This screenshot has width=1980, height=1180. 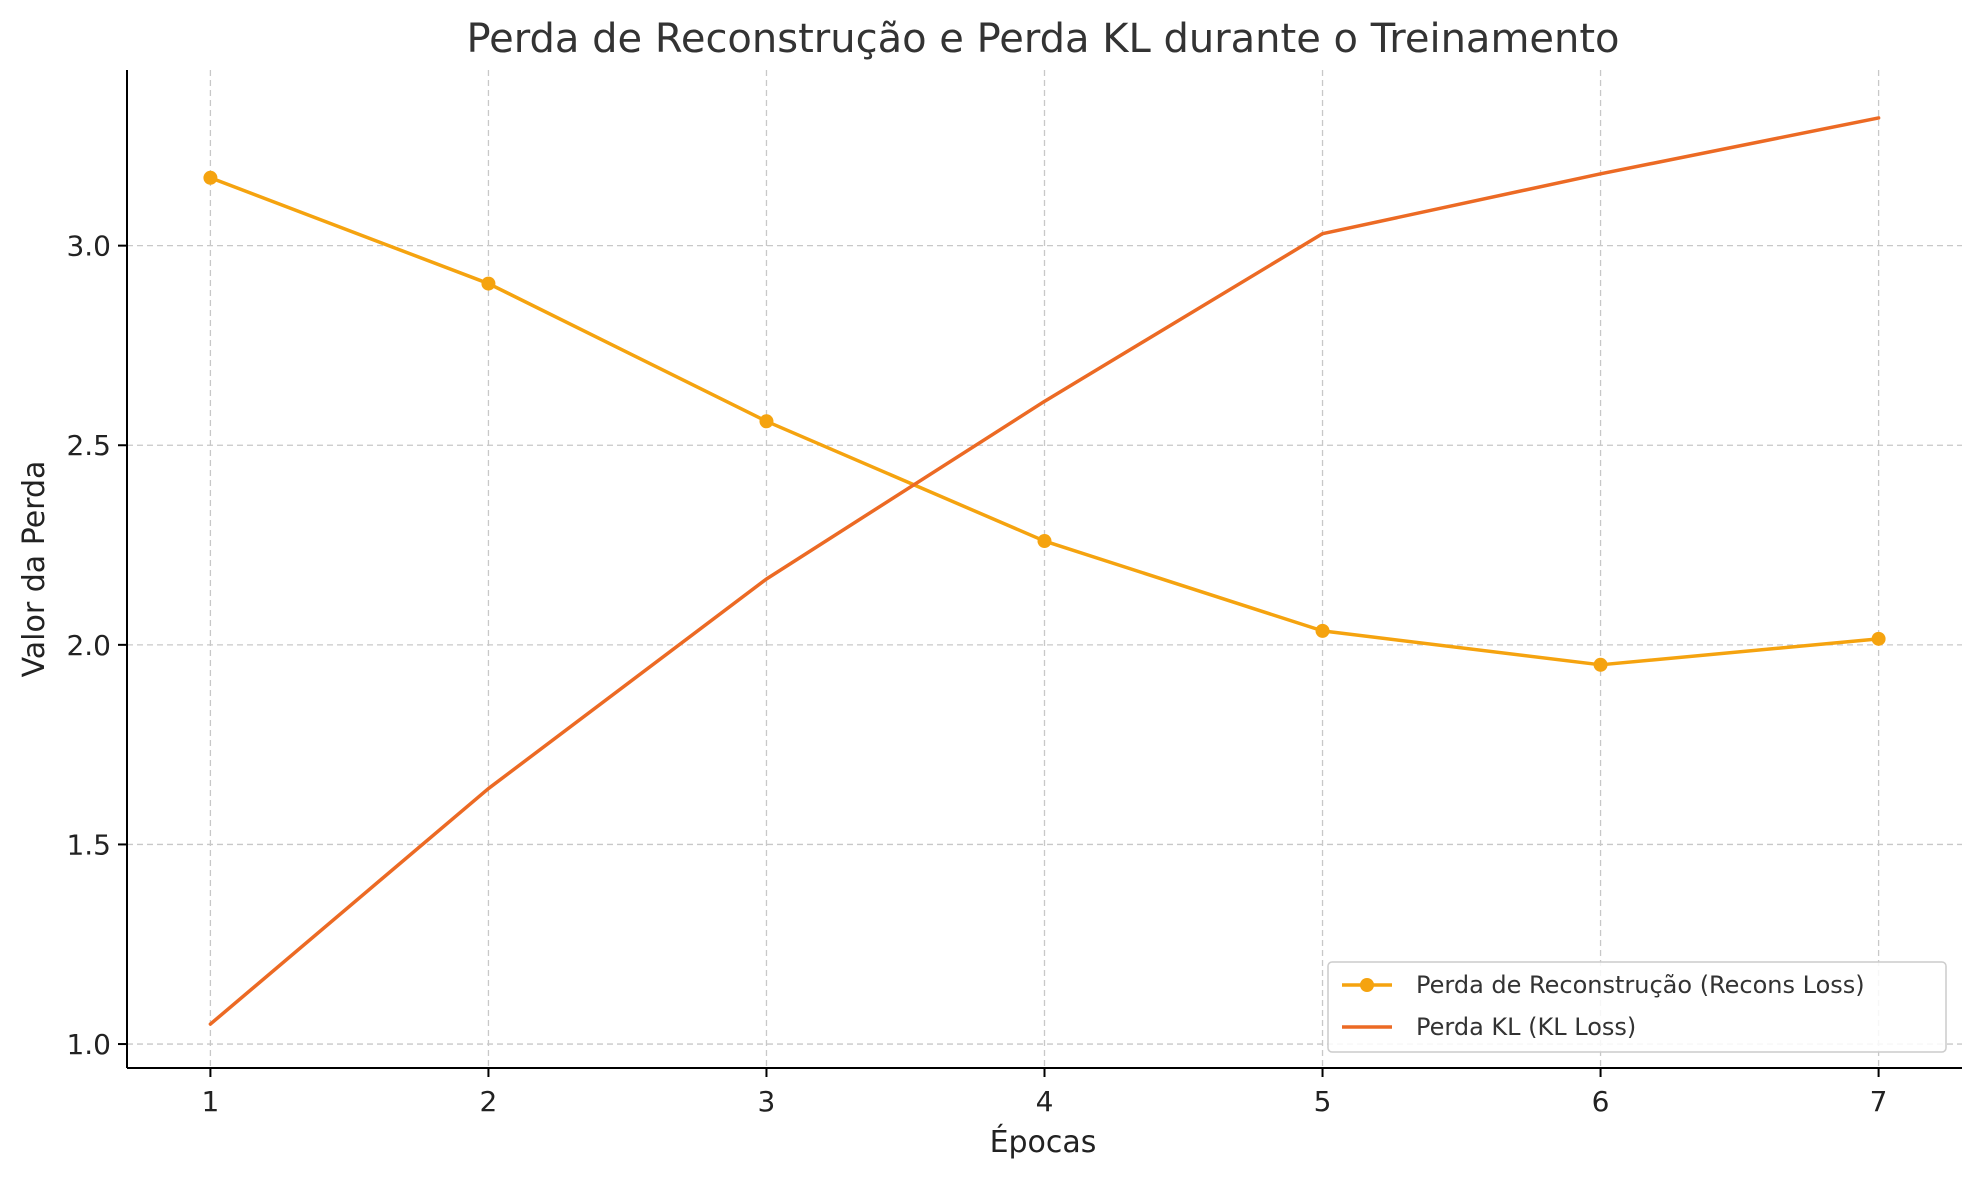 I want to click on x-tick-label: 1, so click(x=210, y=1101).